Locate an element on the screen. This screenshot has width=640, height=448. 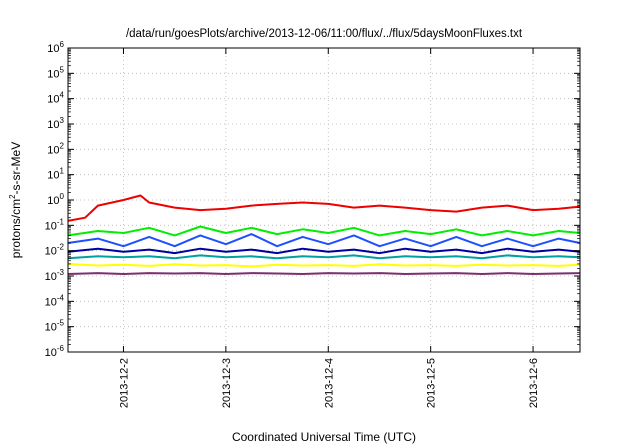
y-axis-label-post: -s-sr-MeV is located at coordinates (16, 168).